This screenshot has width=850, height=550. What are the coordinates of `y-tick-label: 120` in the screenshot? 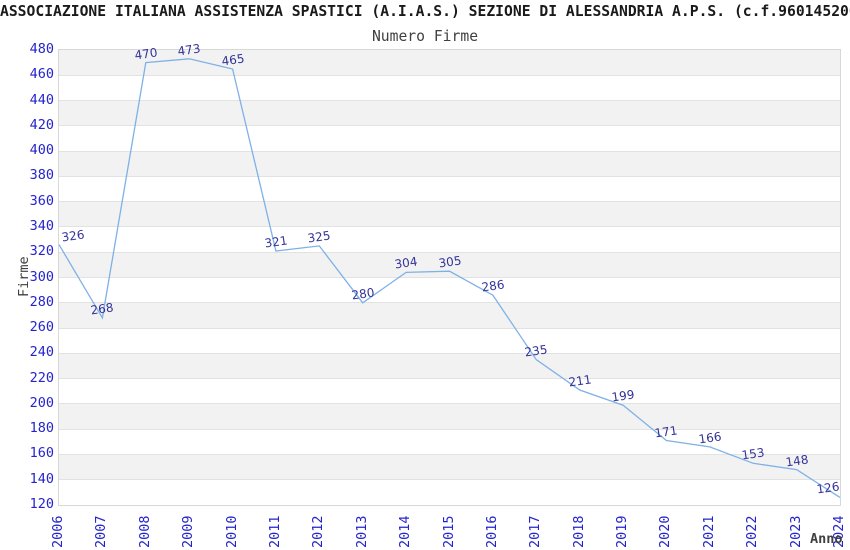 It's located at (41, 504).